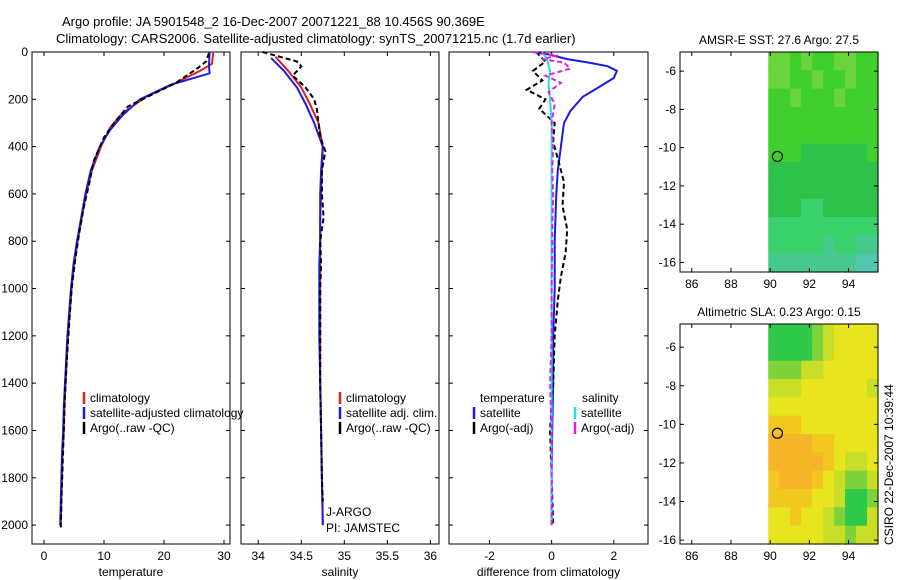  Describe the element at coordinates (24, 52) in the screenshot. I see `temperature-y-tick-label: 0` at that location.